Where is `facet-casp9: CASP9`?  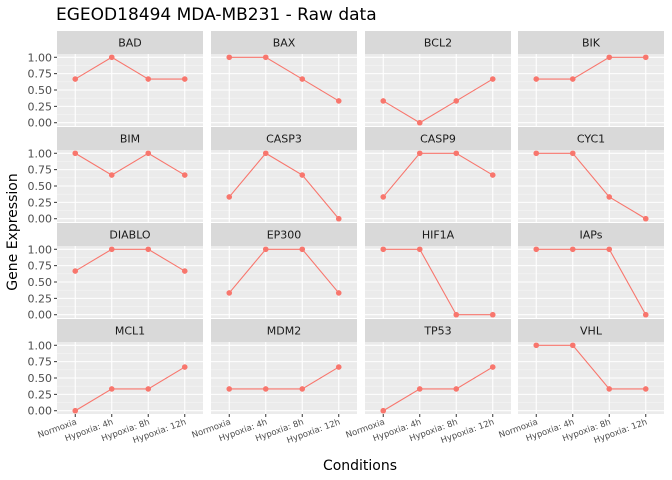 facet-casp9: CASP9 is located at coordinates (438, 174).